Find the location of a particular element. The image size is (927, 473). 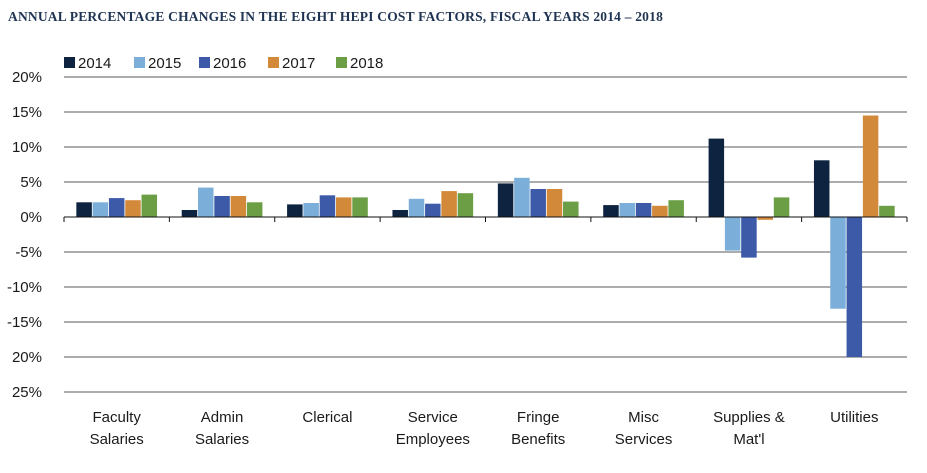

category-label-line: Benefits is located at coordinates (538, 439).